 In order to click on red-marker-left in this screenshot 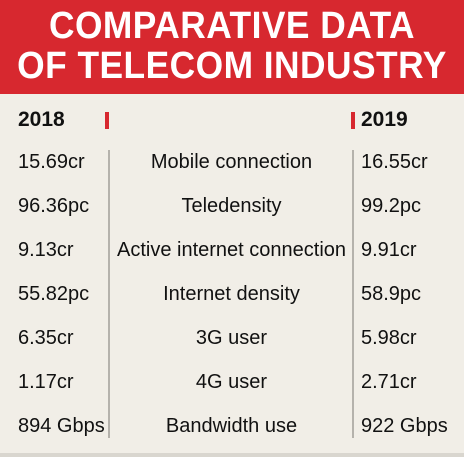, I will do `click(107, 120)`.